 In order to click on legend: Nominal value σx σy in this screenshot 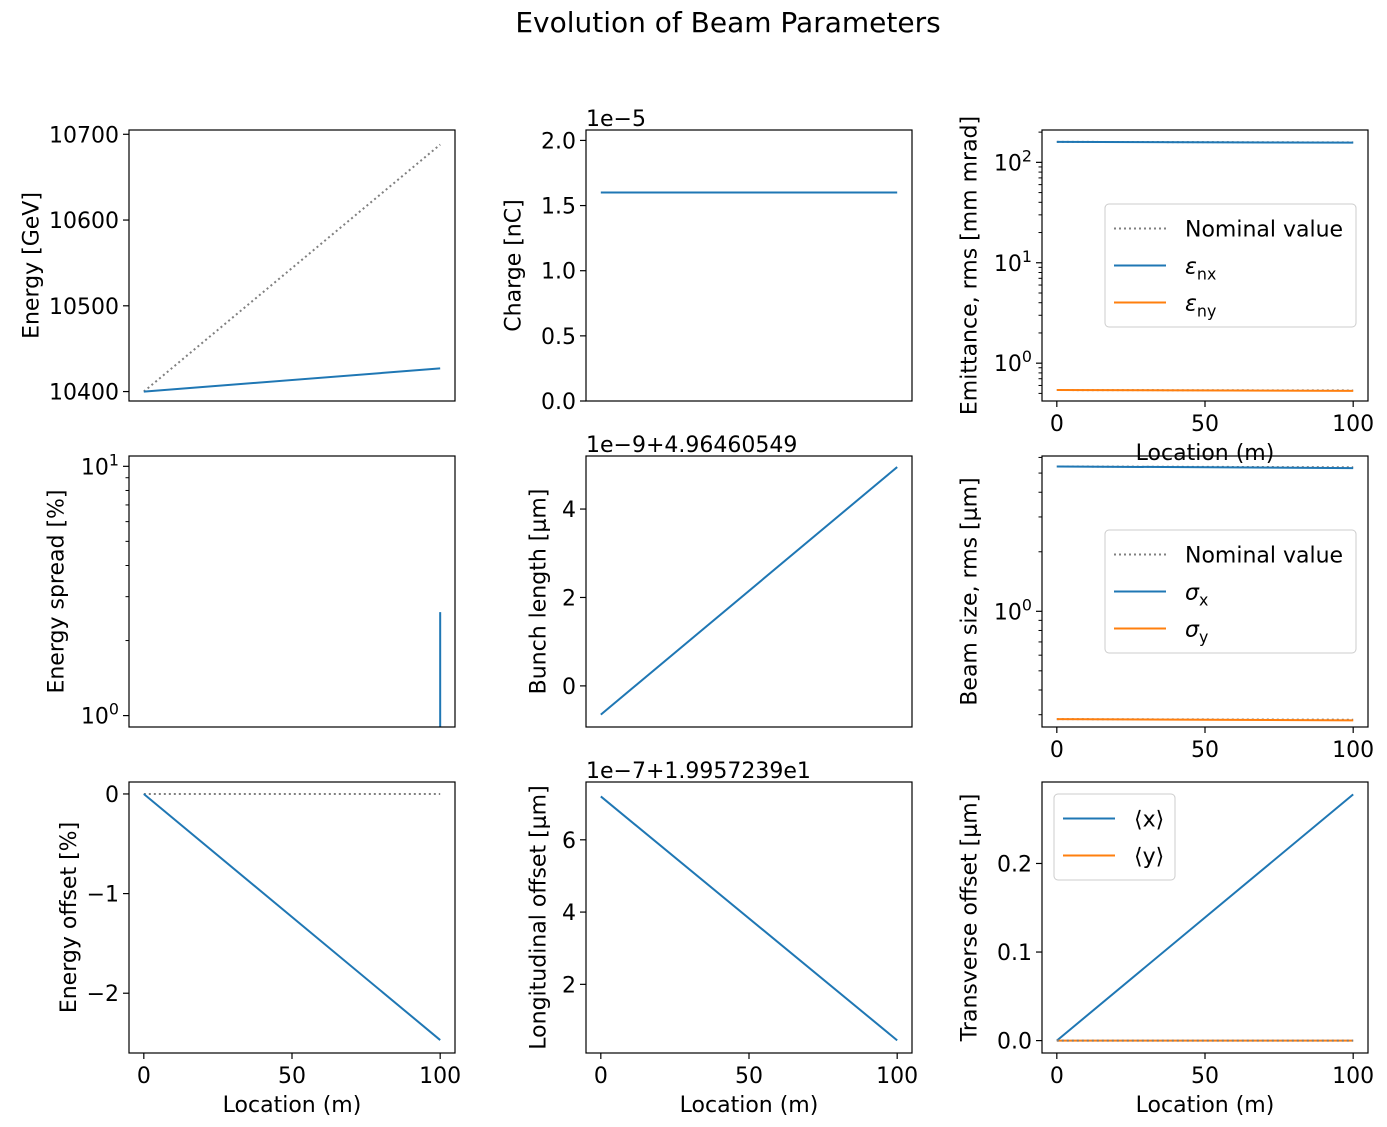, I will do `click(1230, 591)`.